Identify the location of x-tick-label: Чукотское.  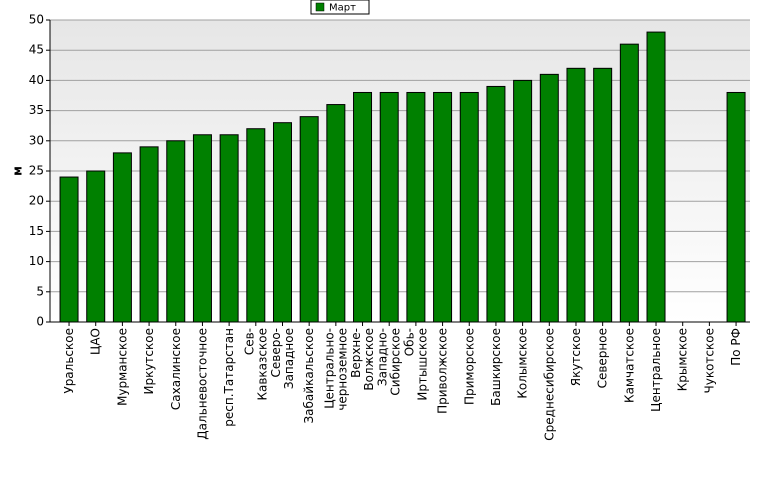
(709, 360).